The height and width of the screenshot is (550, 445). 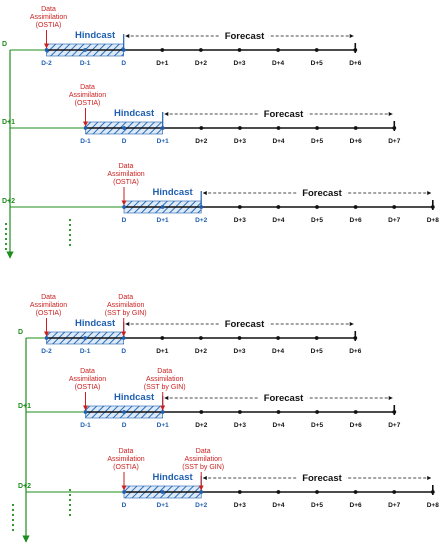 What do you see at coordinates (165, 387) in the screenshot?
I see `assimilation-source-label: (SST by GIN)` at bounding box center [165, 387].